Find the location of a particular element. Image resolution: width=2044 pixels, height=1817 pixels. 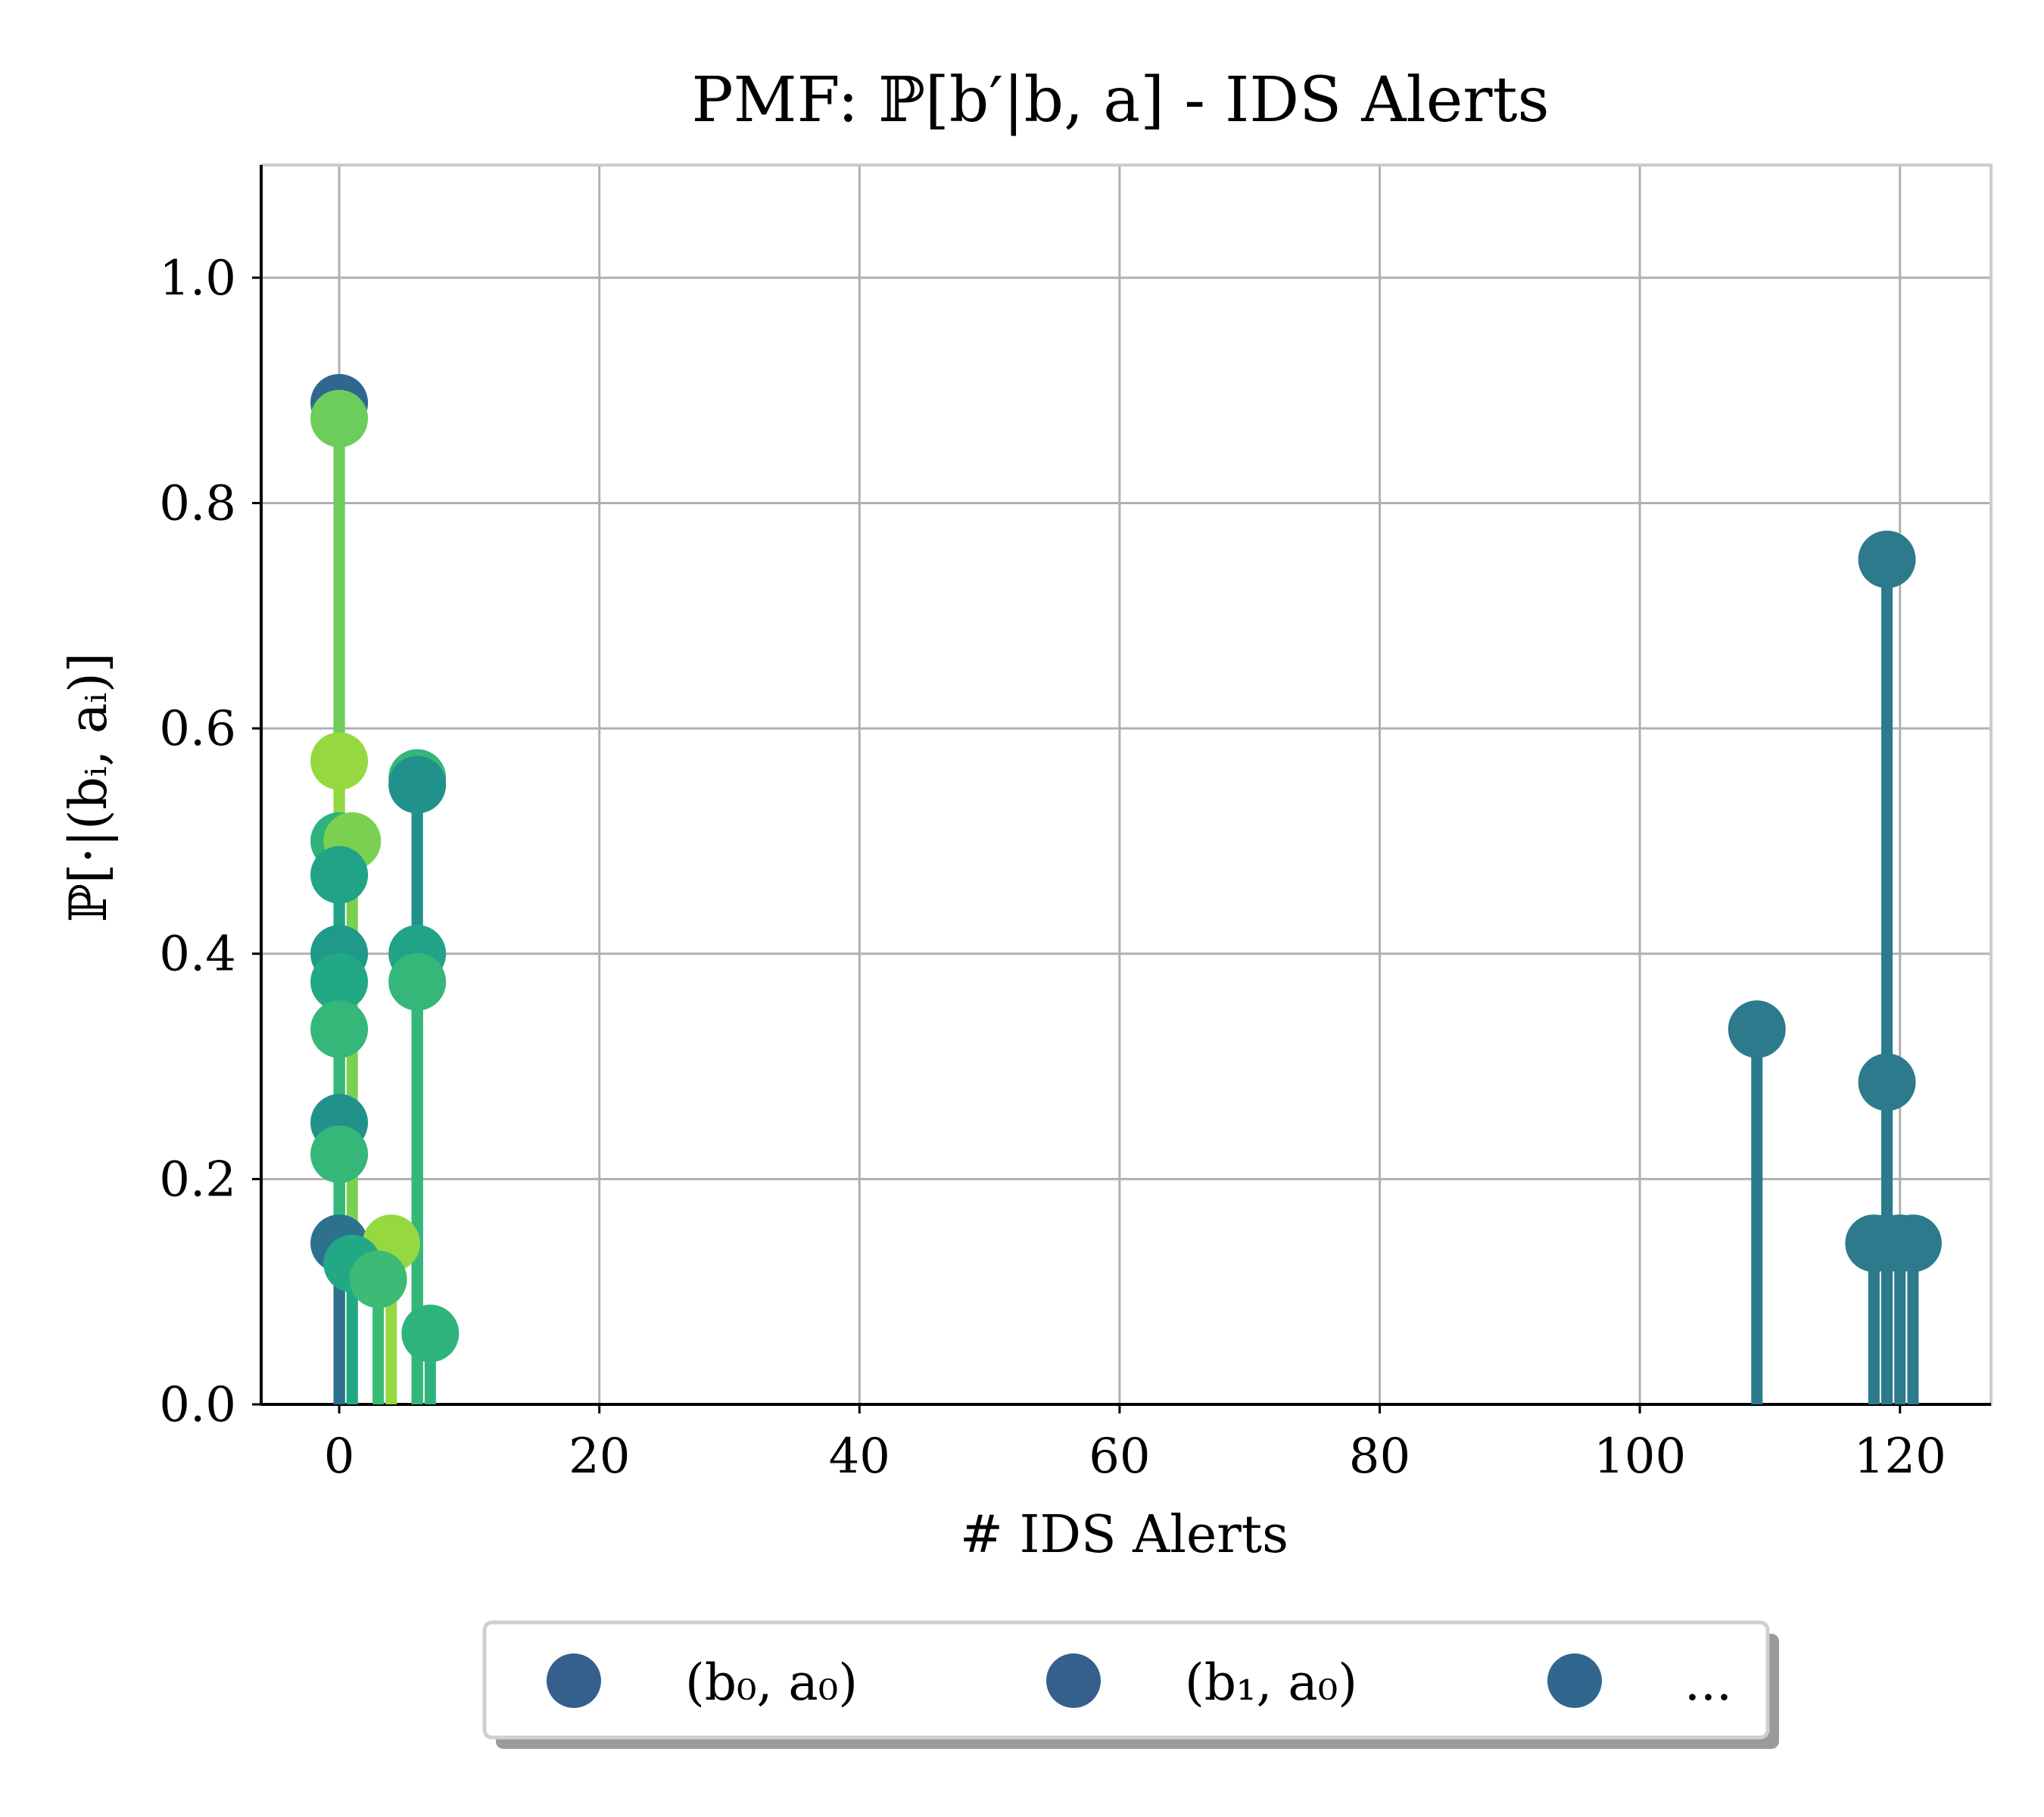

y-tick-label: 0.4 is located at coordinates (198, 955).